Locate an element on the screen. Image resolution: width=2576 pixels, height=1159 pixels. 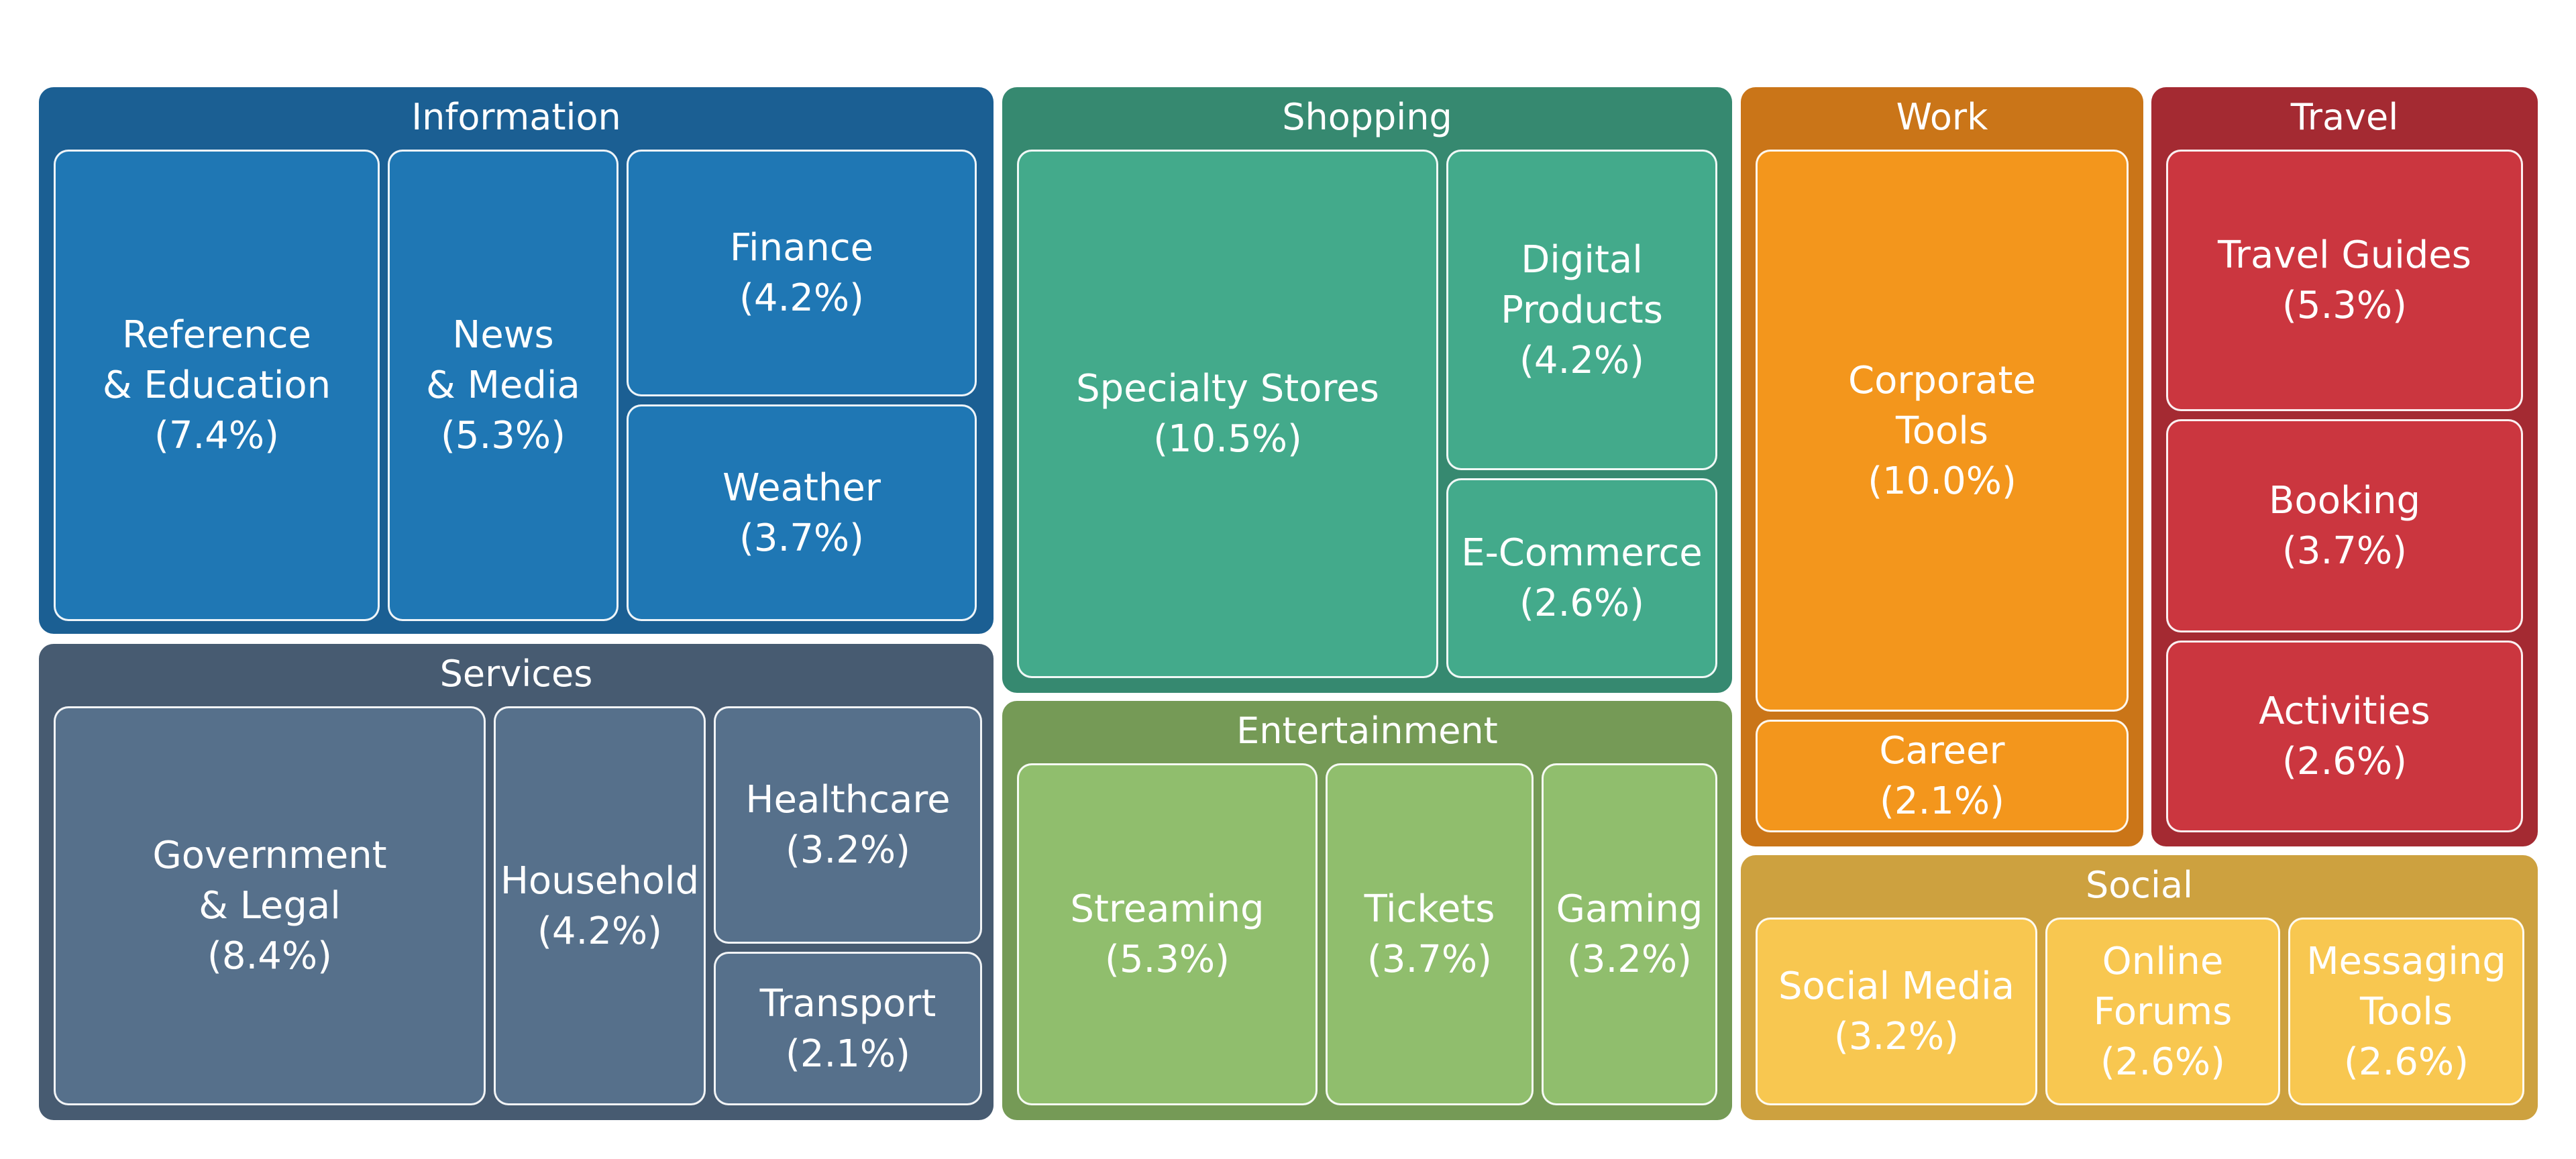
tile-label: Specialty Stores is located at coordinates (1227, 388).